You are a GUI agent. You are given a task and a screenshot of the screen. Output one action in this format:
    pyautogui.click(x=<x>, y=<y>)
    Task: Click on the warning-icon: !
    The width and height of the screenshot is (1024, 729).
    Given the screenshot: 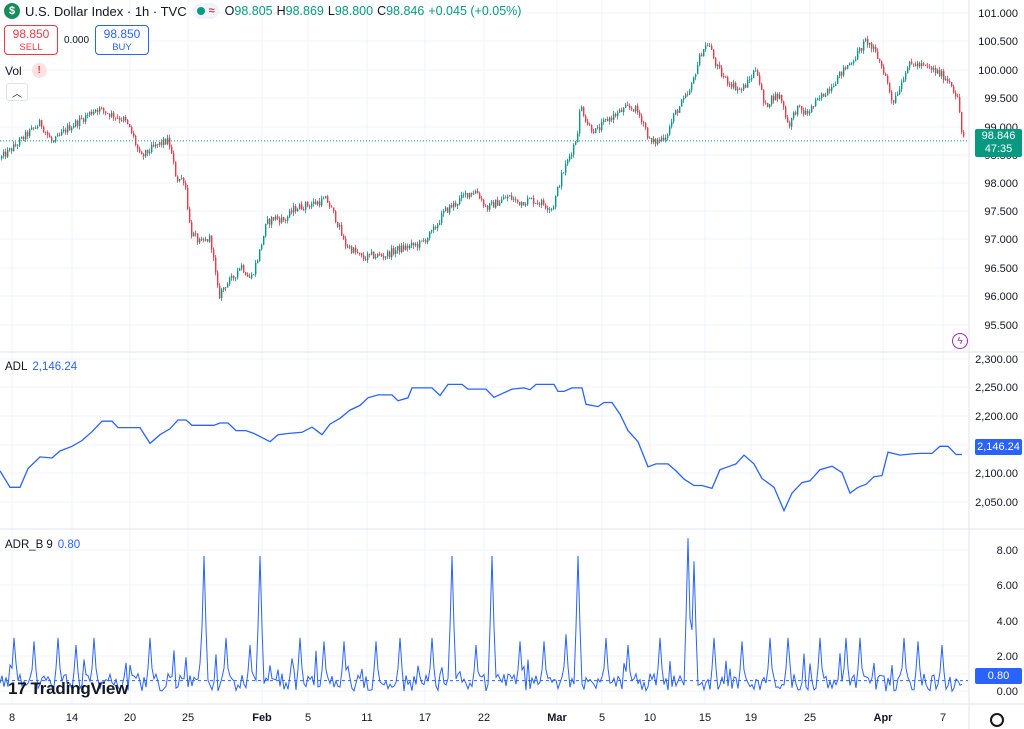 What is the action you would take?
    pyautogui.click(x=39, y=70)
    